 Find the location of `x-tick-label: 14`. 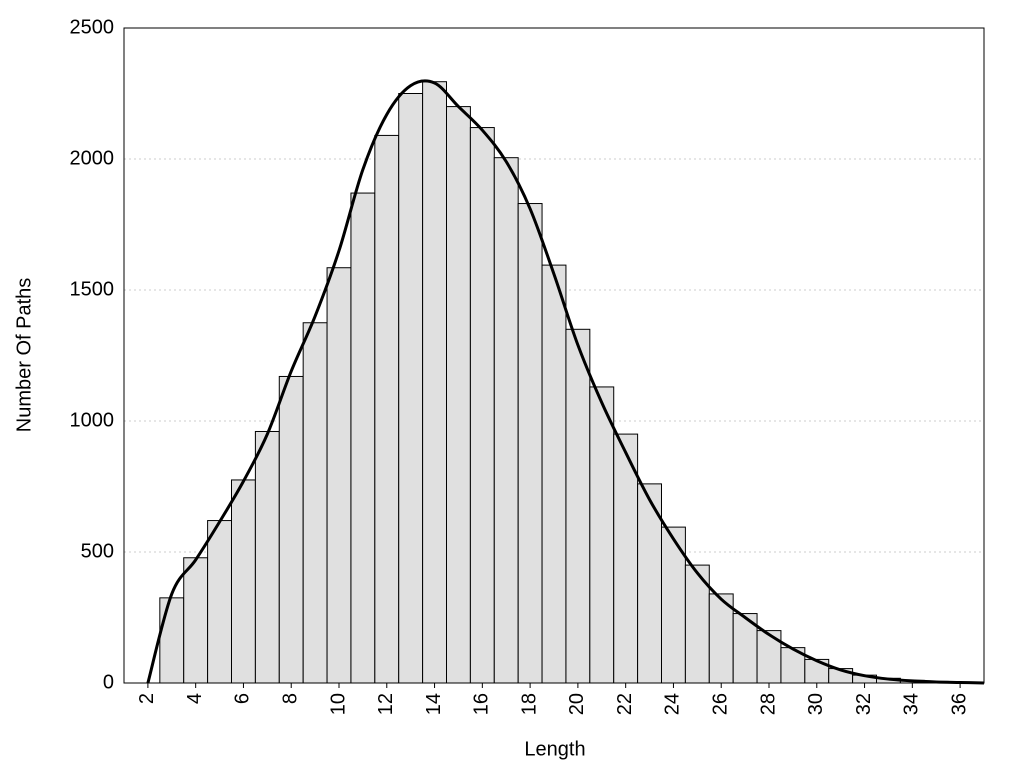

x-tick-label: 14 is located at coordinates (434, 704).